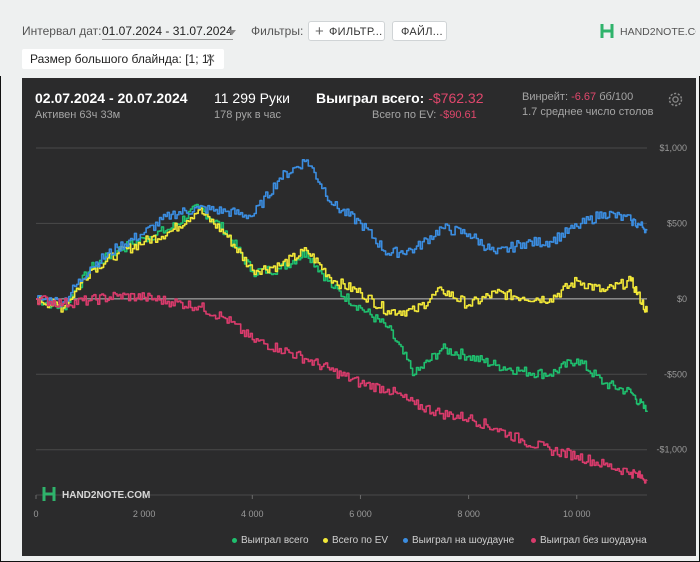 This screenshot has height=562, width=700. What do you see at coordinates (275, 540) in the screenshot?
I see `legend-label: Выиграл всего` at bounding box center [275, 540].